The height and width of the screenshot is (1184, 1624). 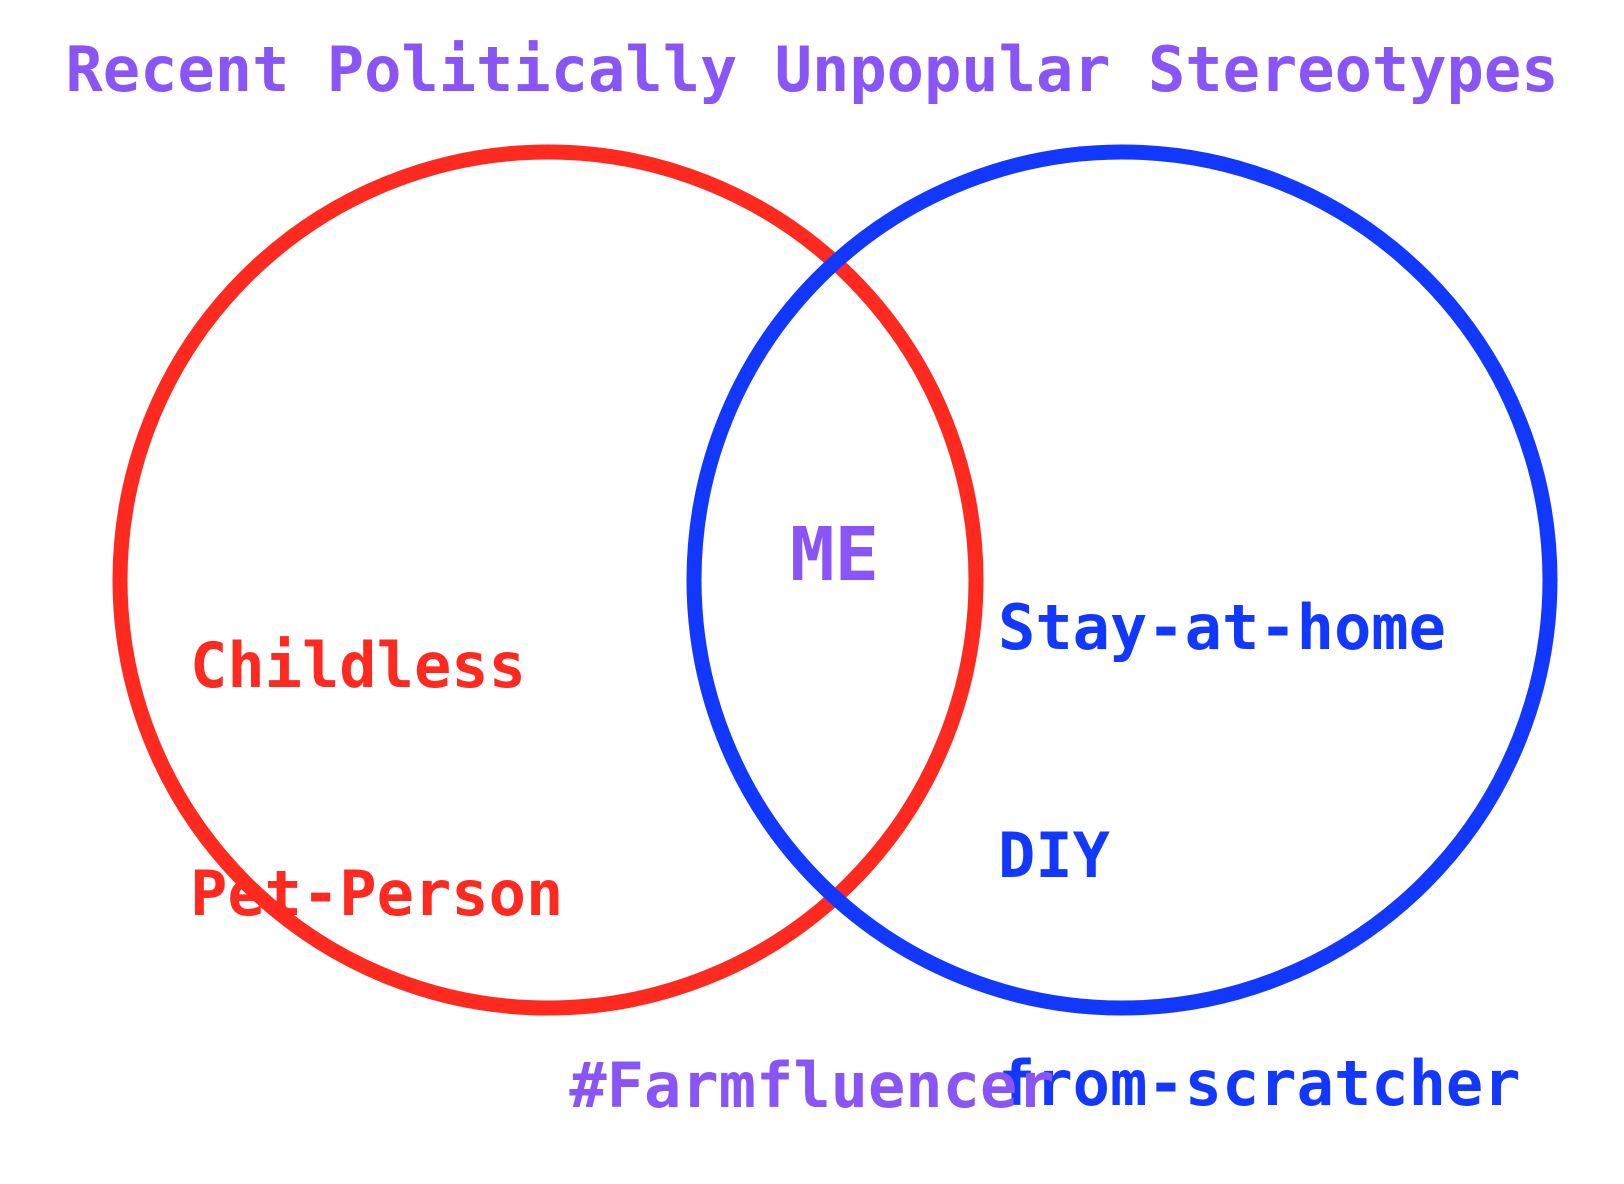 I want to click on footer-hashtag: #Farmfluencer, so click(x=812, y=1085).